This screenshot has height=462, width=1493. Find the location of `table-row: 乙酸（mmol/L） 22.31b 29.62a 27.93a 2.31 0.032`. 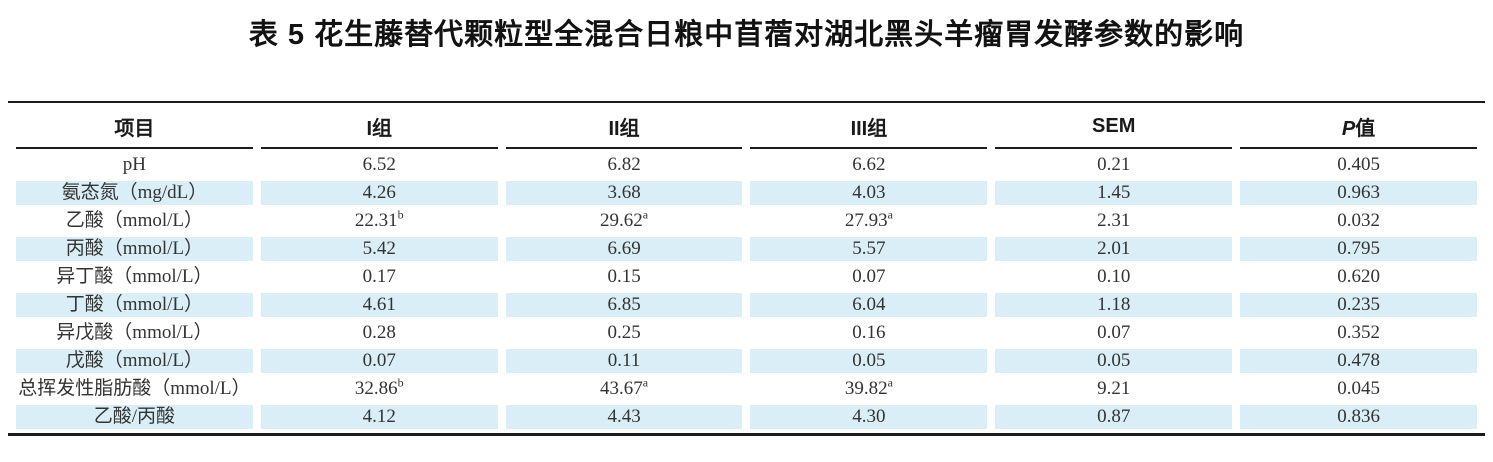

table-row: 乙酸（mmol/L） 22.31b 29.62a 27.93a 2.31 0.032 is located at coordinates (746, 221).